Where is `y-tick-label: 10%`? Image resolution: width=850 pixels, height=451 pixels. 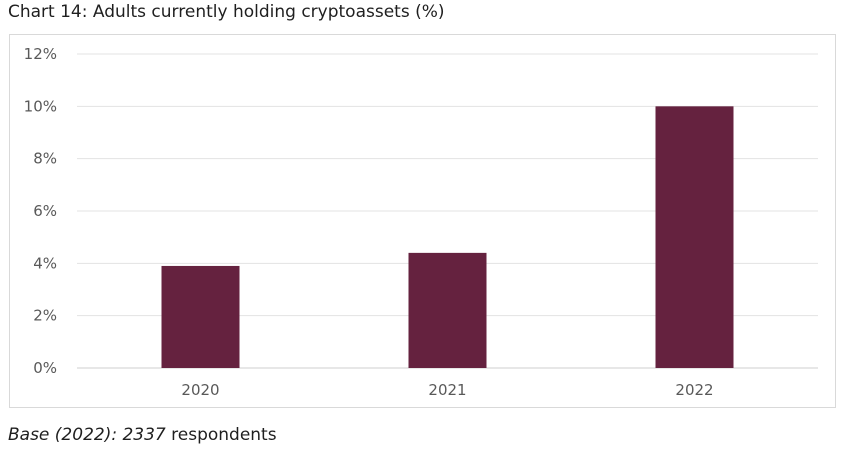
y-tick-label: 10% is located at coordinates (40, 106).